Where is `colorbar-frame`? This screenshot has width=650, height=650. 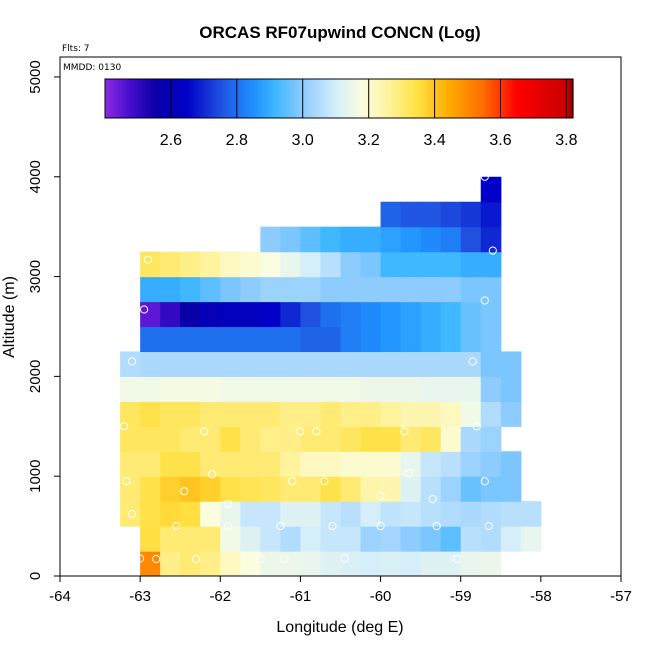
colorbar-frame is located at coordinates (339, 98).